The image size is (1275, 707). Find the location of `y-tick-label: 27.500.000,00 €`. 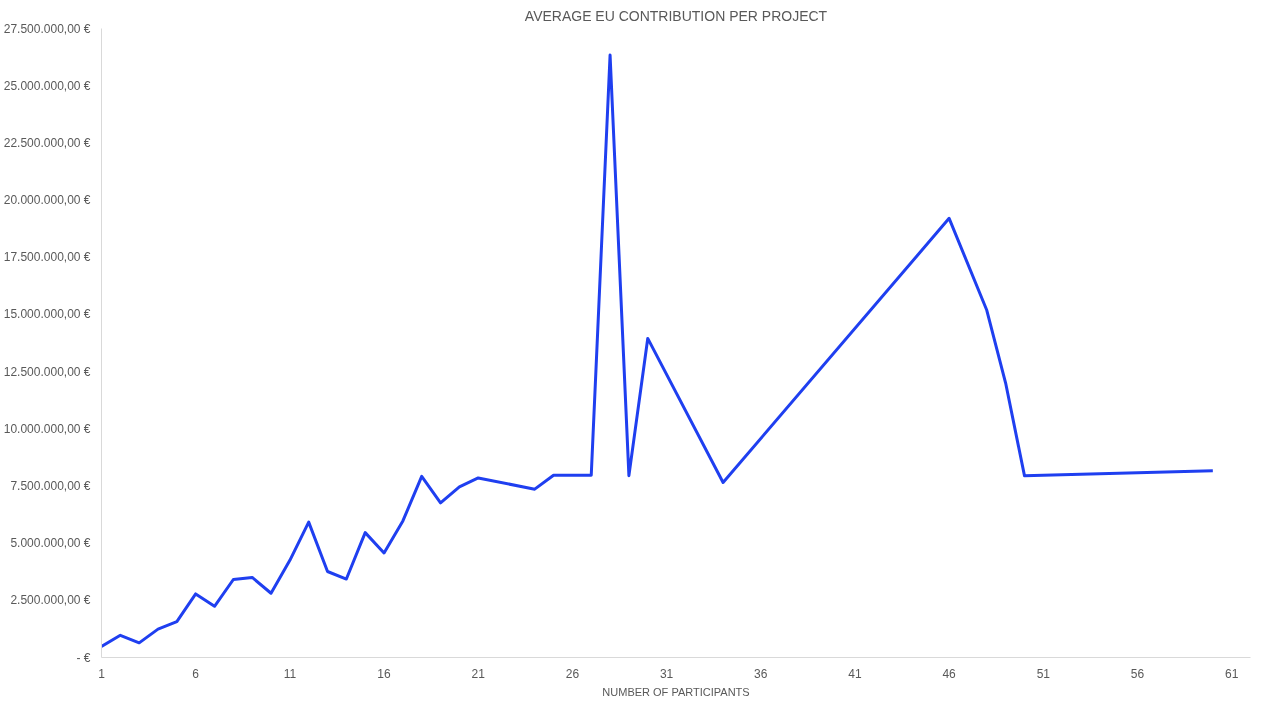

y-tick-label: 27.500.000,00 € is located at coordinates (47, 28).